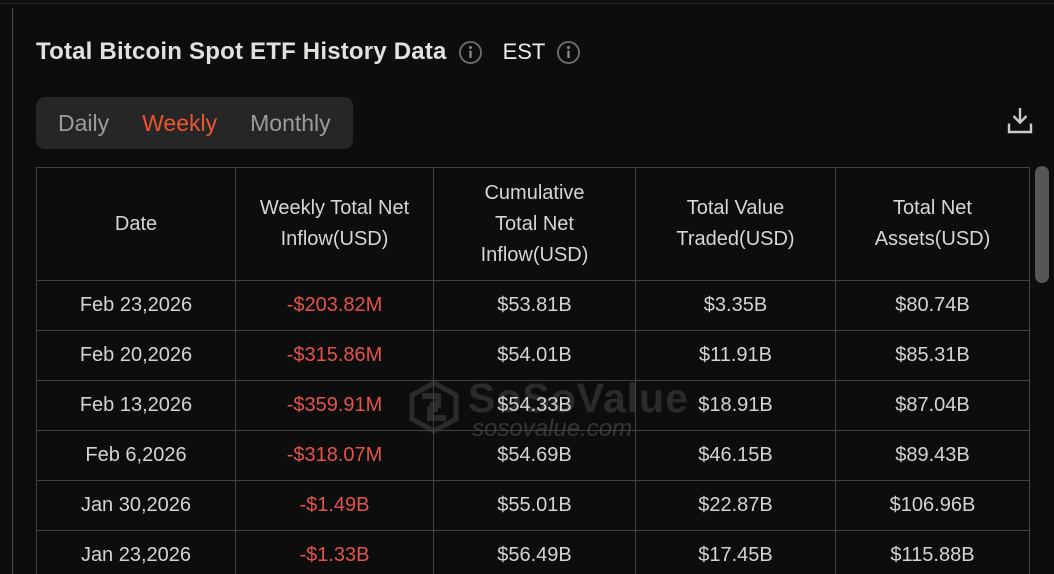 Image resolution: width=1054 pixels, height=574 pixels. I want to click on cell-date: Feb 6,2026, so click(136, 455).